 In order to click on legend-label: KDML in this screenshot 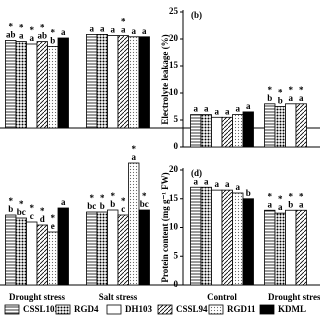, I will do `click(292, 309)`.